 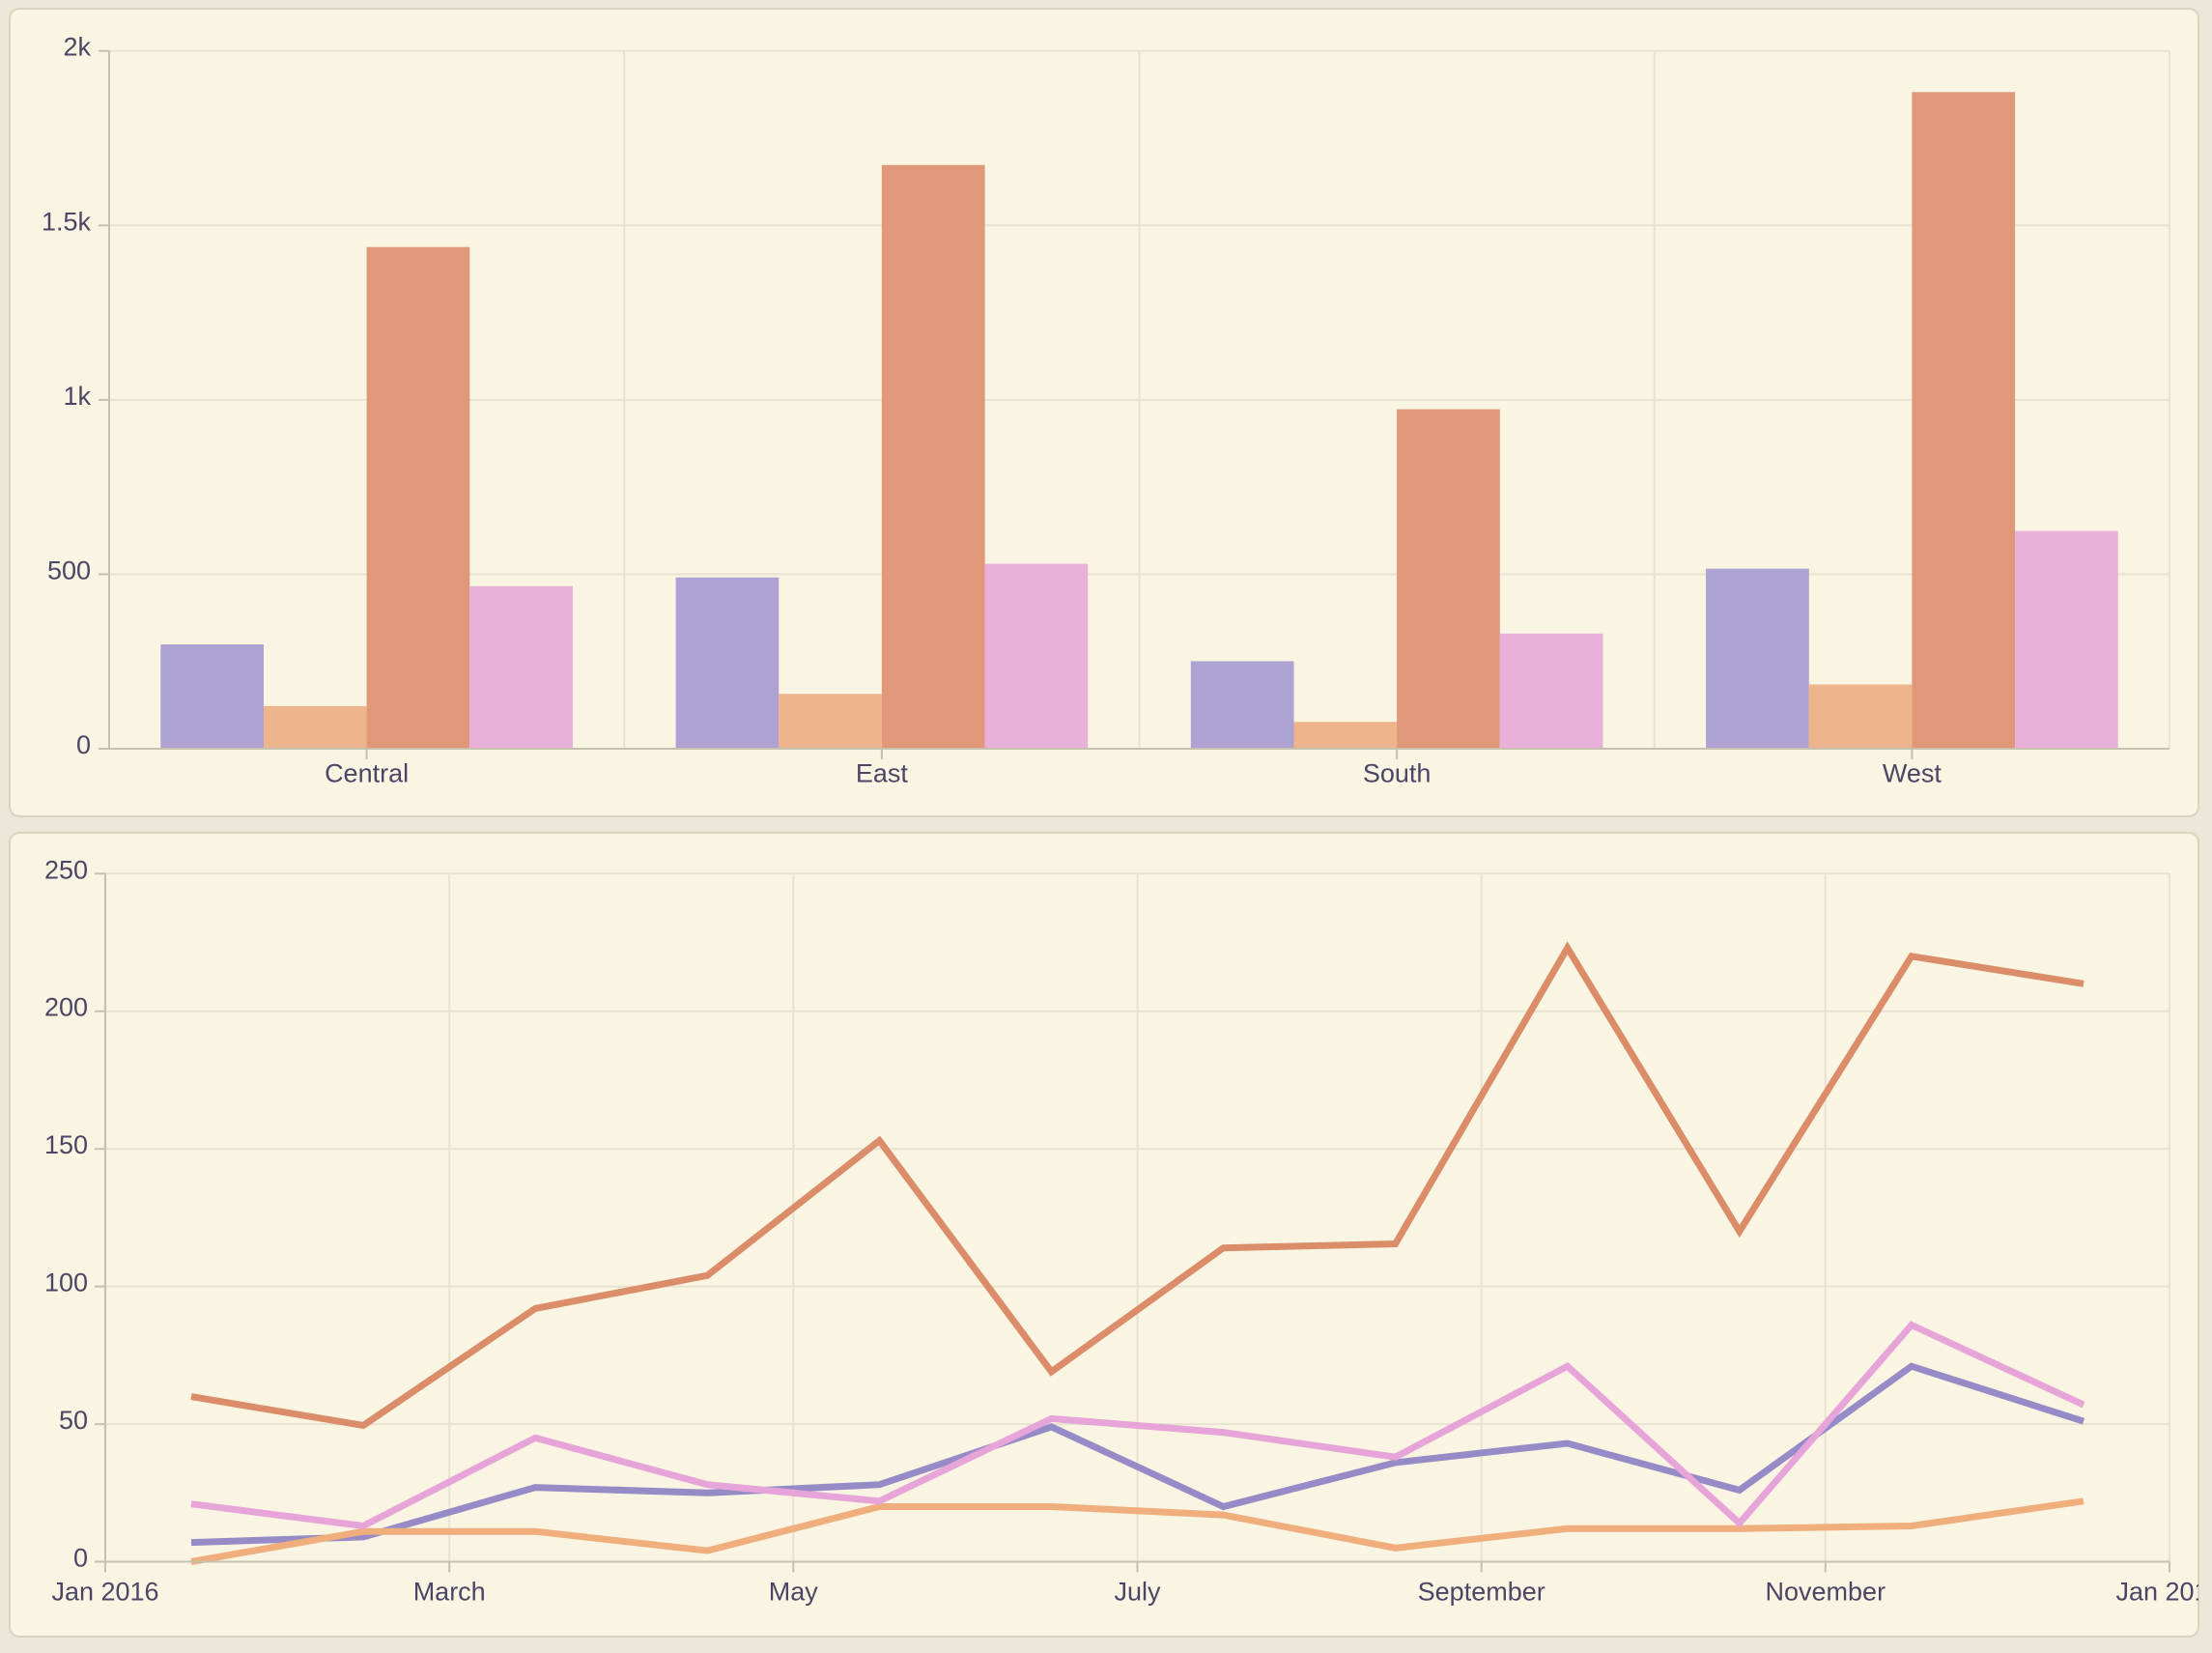 What do you see at coordinates (77, 48) in the screenshot?
I see `svg-text: 2k` at bounding box center [77, 48].